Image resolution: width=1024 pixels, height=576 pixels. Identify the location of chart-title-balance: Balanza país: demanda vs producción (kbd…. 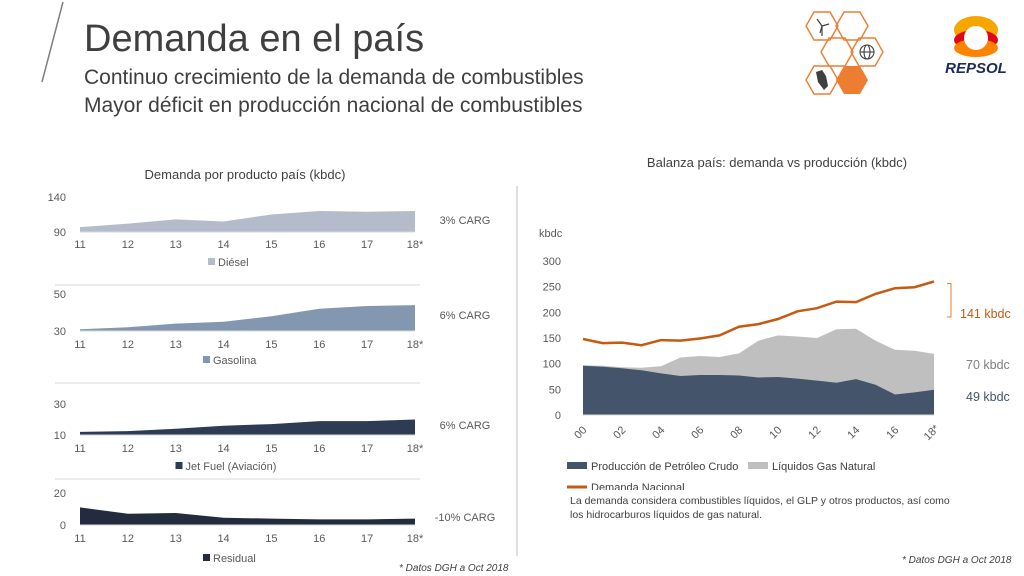
(777, 162).